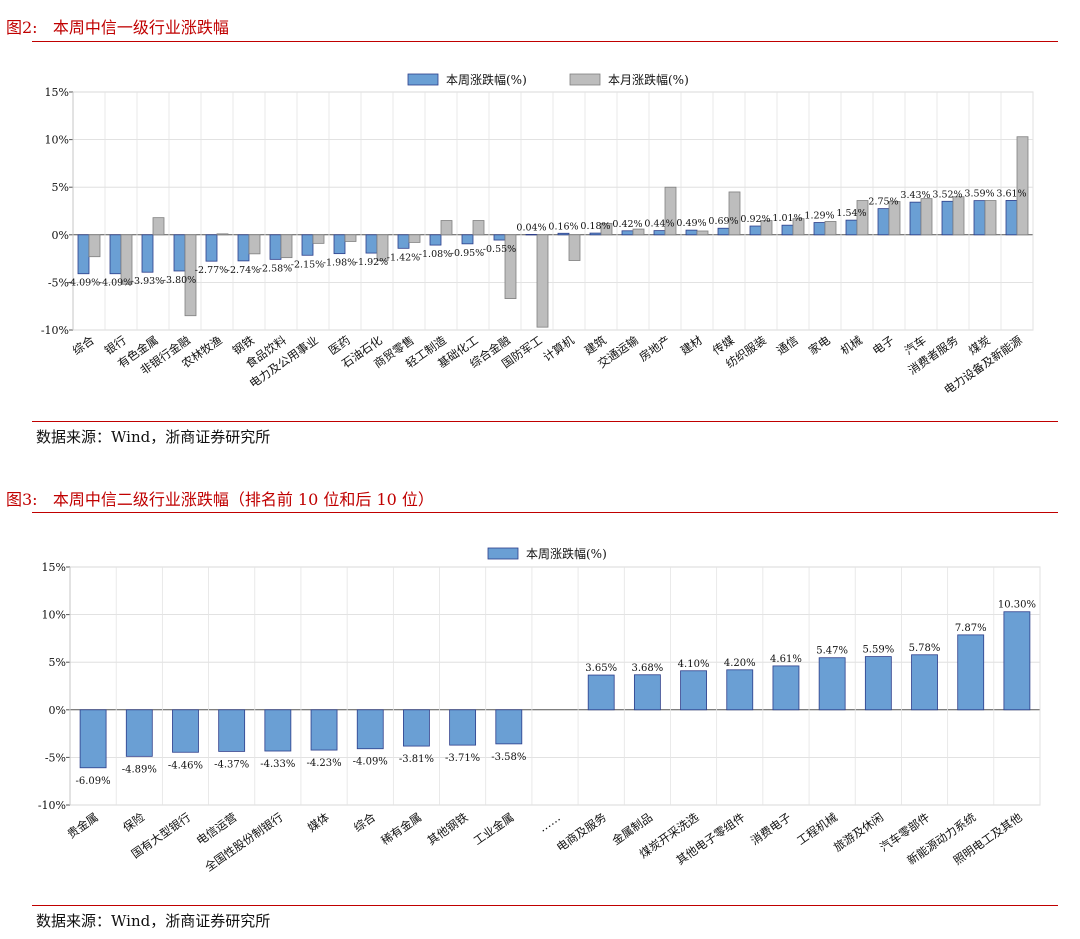 This screenshot has height=939, width=1080. I want to click on chart1-legend-label: 本周涨跌幅(%), so click(486, 79).